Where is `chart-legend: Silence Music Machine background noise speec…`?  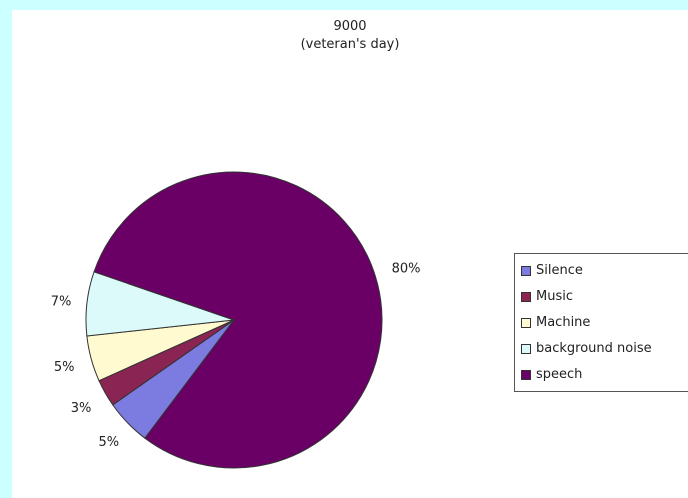
chart-legend: Silence Music Machine background noise speec… is located at coordinates (601, 322).